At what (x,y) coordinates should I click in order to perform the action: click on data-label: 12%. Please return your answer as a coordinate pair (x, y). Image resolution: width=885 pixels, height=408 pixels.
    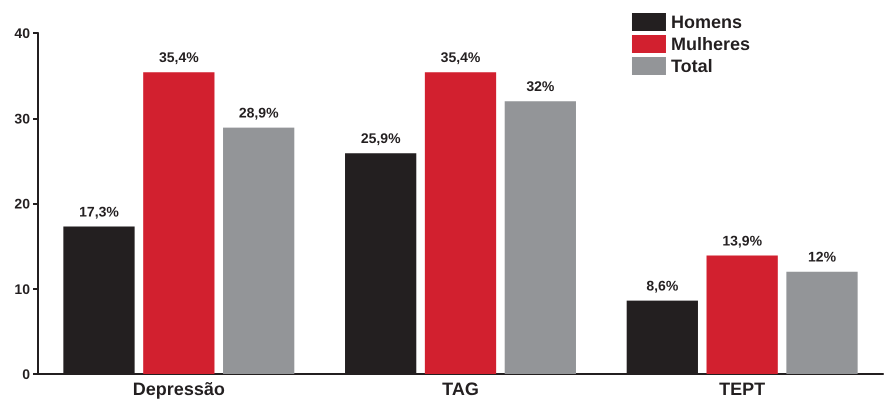
    Looking at the image, I should click on (822, 256).